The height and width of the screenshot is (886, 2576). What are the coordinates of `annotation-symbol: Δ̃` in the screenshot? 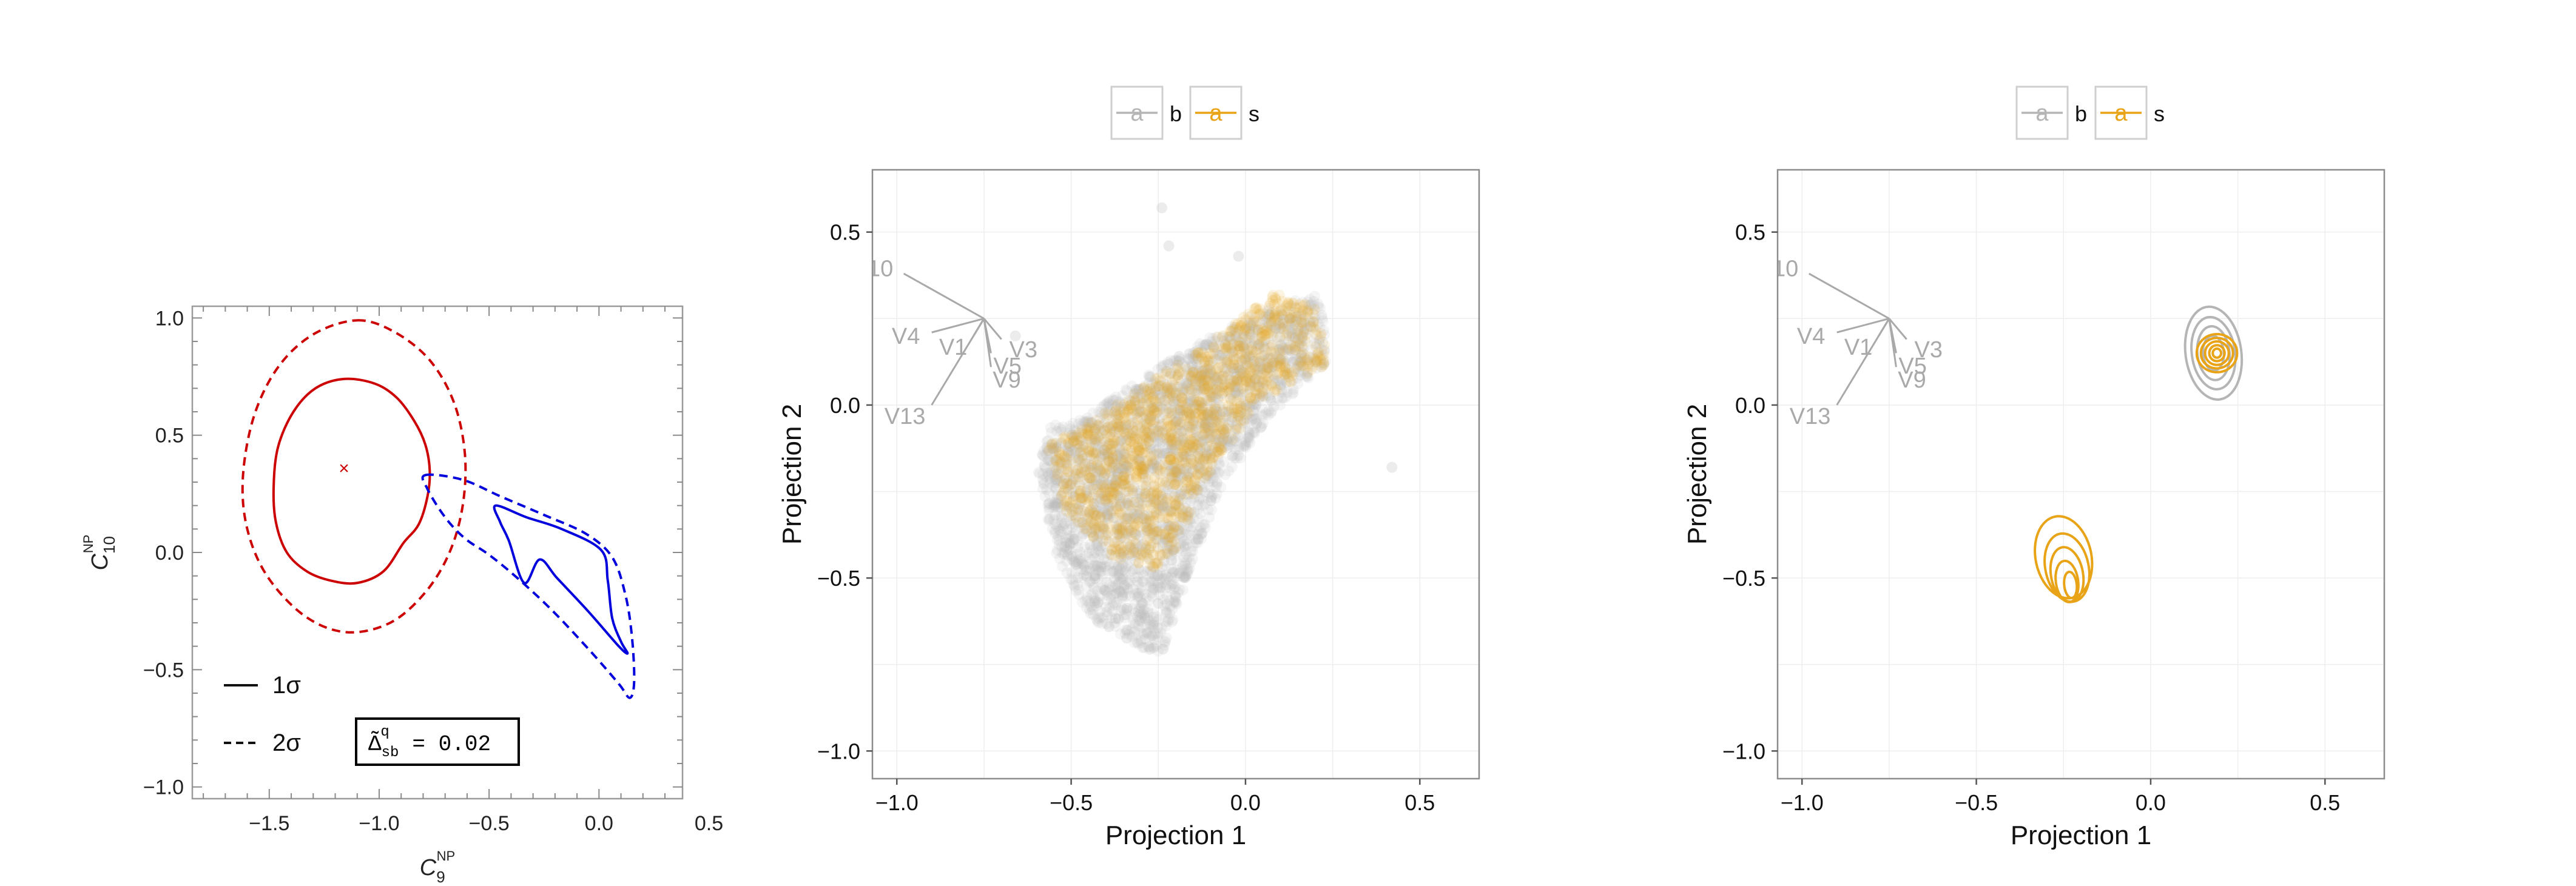 It's located at (375, 743).